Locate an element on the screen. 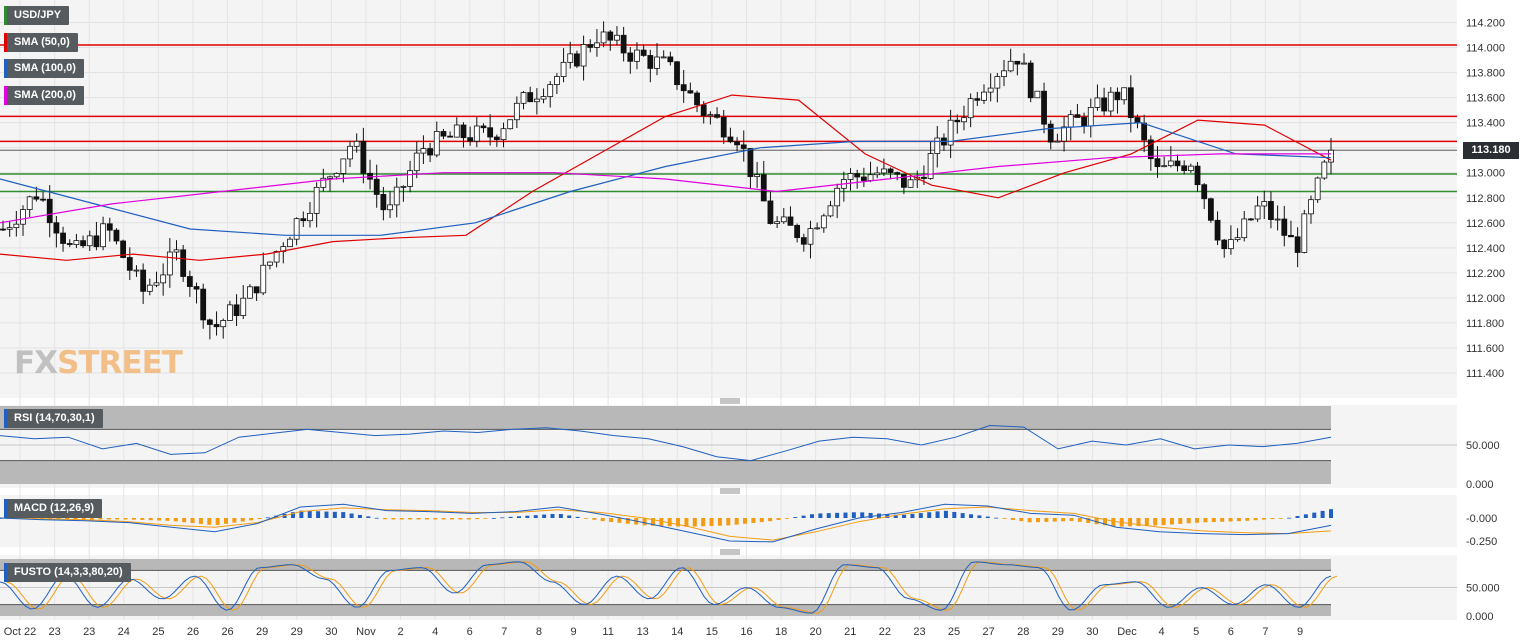 The image size is (1531, 643). sma-100-text: SMA (100,0) is located at coordinates (45, 68).